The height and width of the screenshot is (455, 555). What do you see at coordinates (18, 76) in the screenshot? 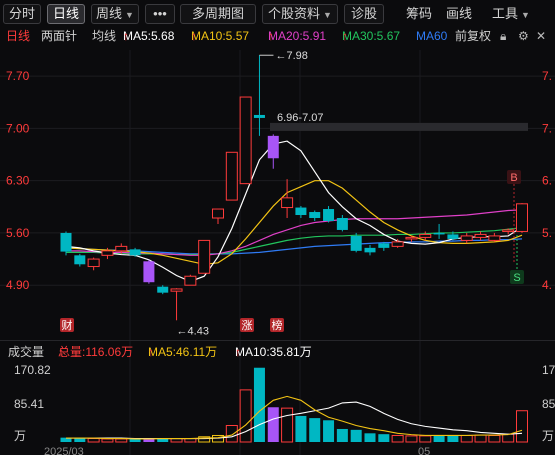
I see `price-tick-label: 7.70` at bounding box center [18, 76].